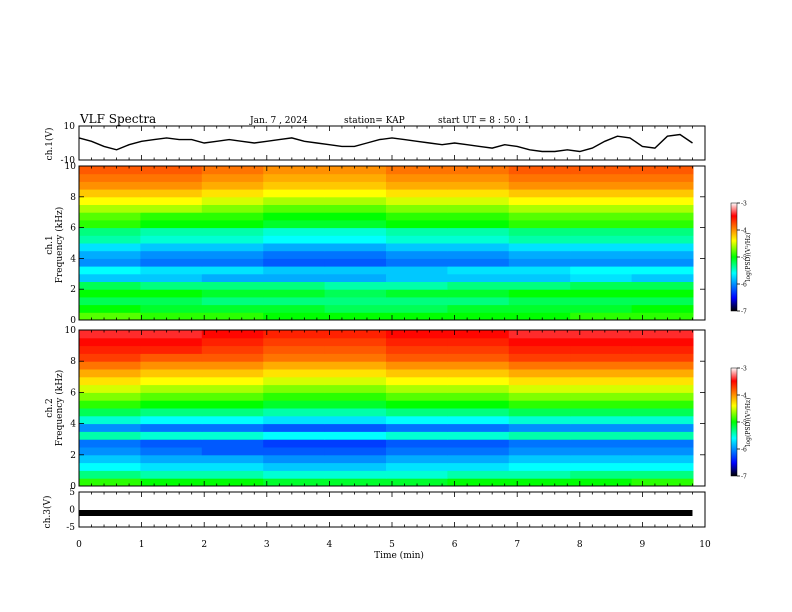 The width and height of the screenshot is (792, 612). I want to click on spectrogram-y-tick-label: 8, so click(73, 362).